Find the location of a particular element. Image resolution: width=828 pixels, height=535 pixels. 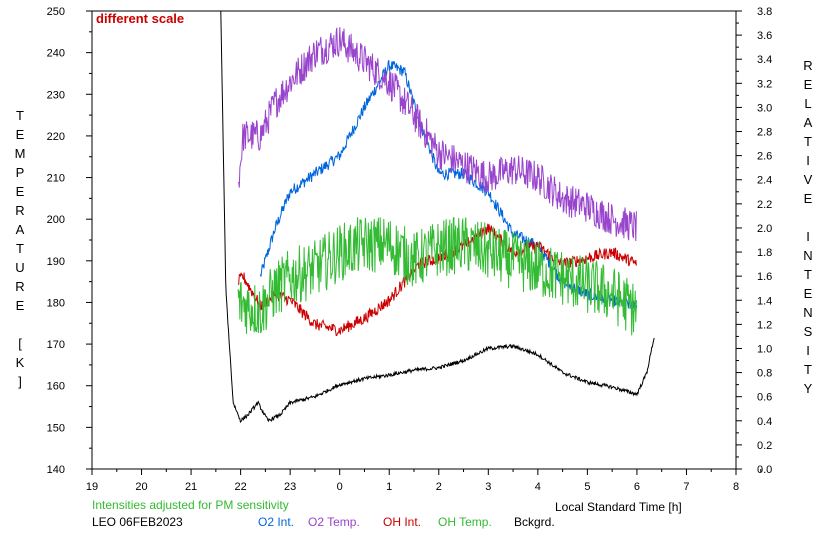

y-left-tick-label: 250 is located at coordinates (56, 12).